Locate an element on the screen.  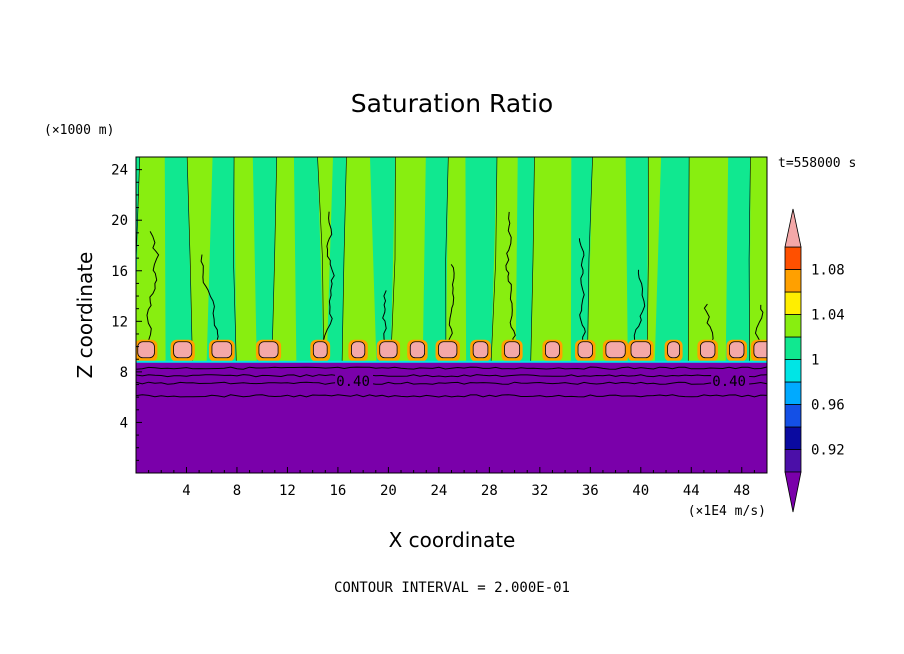
y-tick-label: 16 is located at coordinates (119, 272).